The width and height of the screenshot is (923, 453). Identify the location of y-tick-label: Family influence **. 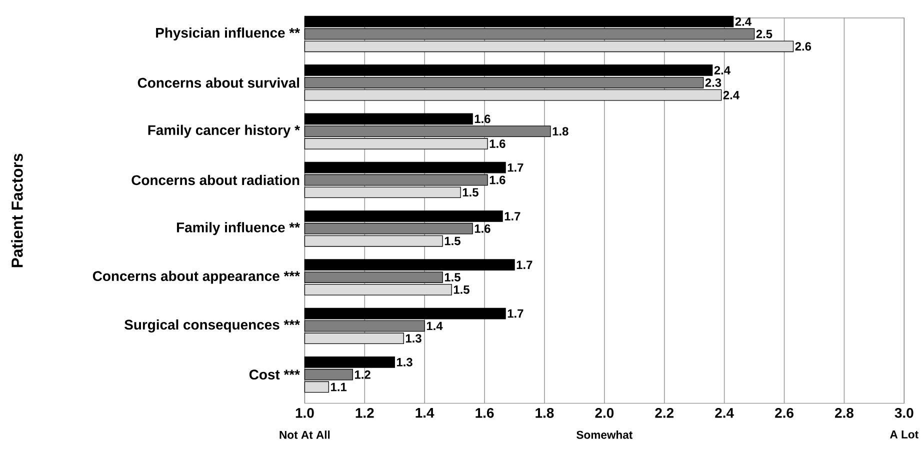
(238, 229).